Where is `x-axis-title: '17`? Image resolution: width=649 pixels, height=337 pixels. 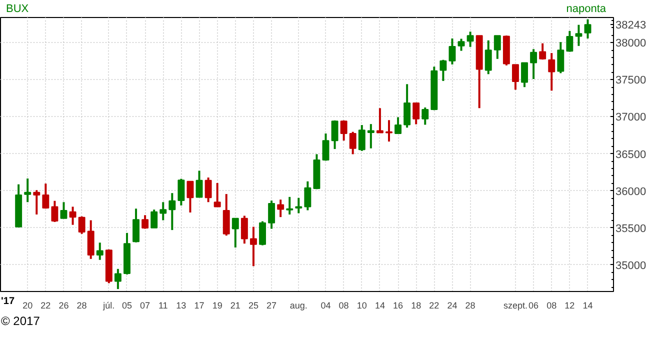
x-axis-title: '17 is located at coordinates (9, 302).